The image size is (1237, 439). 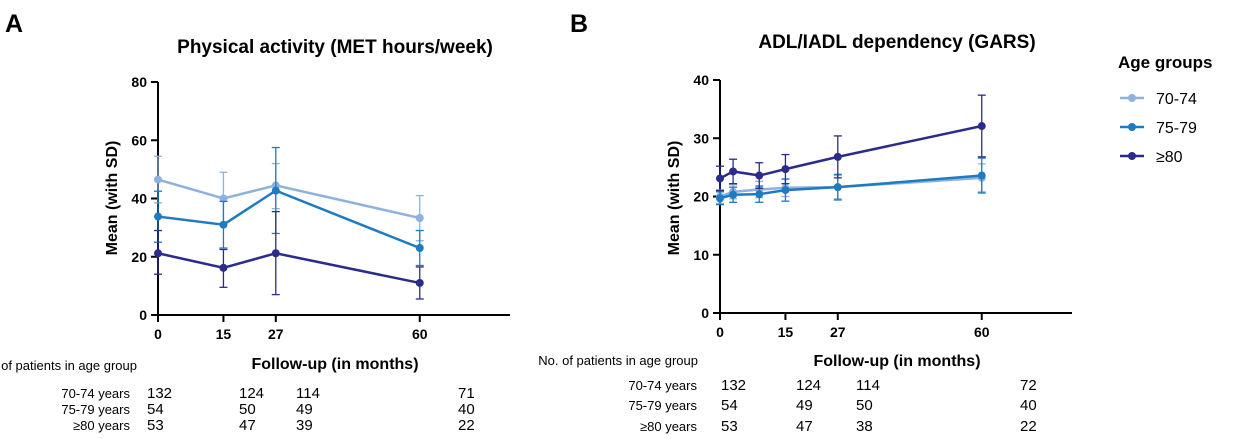 What do you see at coordinates (701, 138) in the screenshot?
I see `y-tick-label: 30` at bounding box center [701, 138].